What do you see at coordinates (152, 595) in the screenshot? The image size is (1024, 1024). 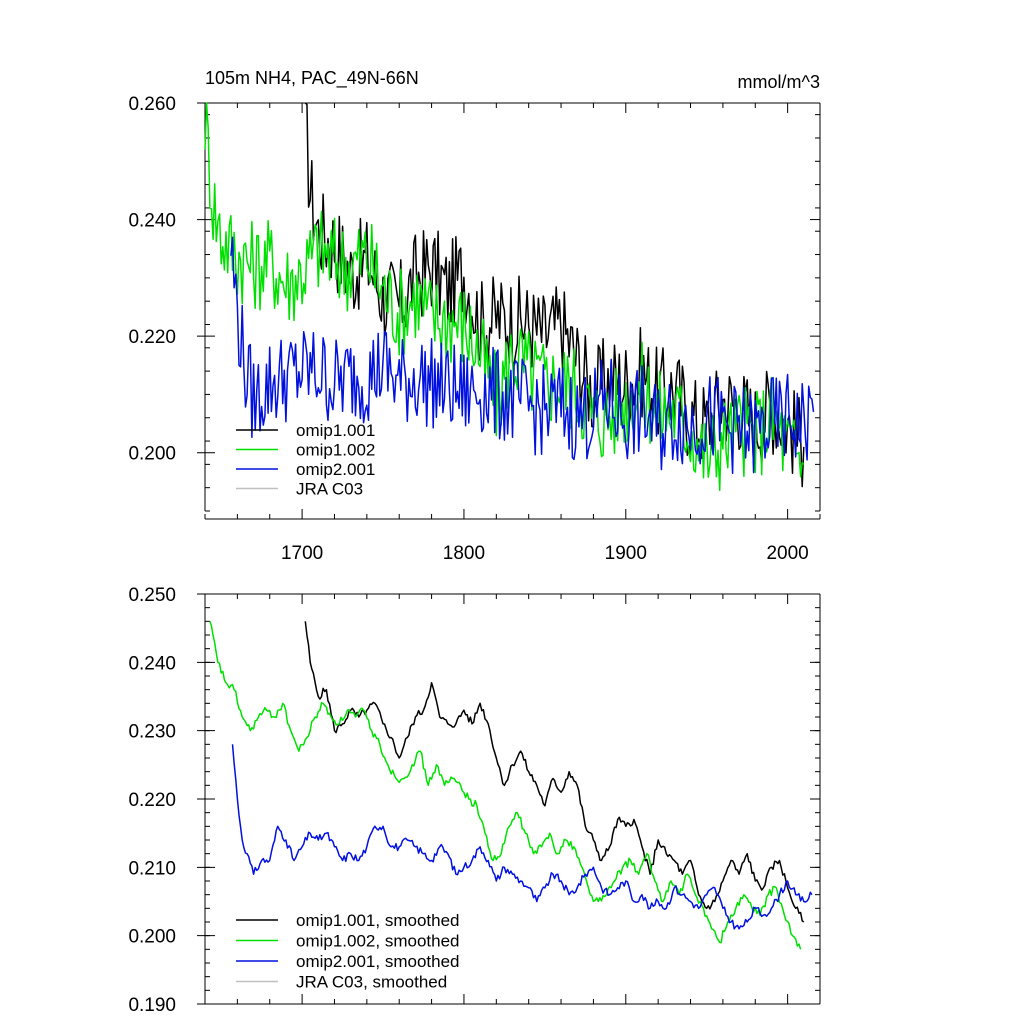 I see `bottom-y-tick-label: 0.250` at bounding box center [152, 595].